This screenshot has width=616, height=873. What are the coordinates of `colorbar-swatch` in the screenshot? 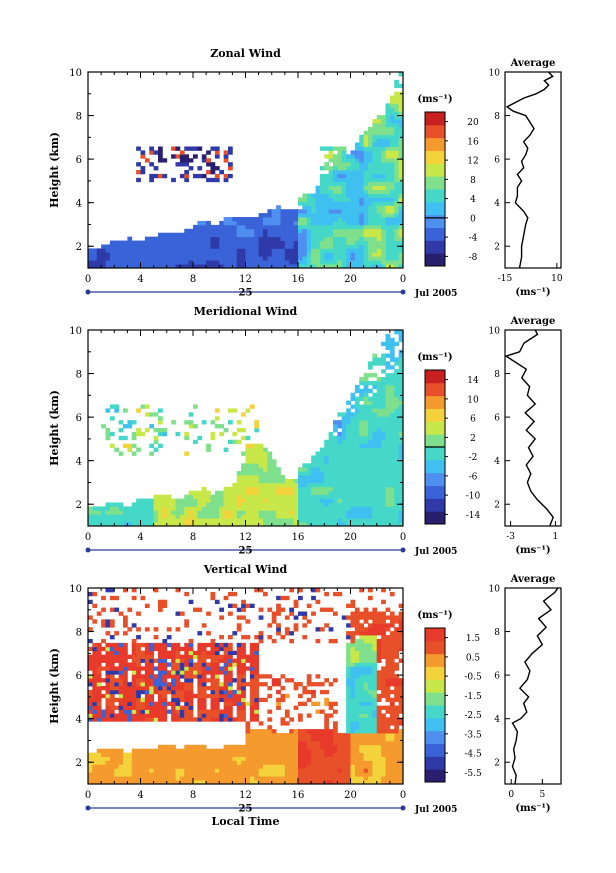 It's located at (435, 389).